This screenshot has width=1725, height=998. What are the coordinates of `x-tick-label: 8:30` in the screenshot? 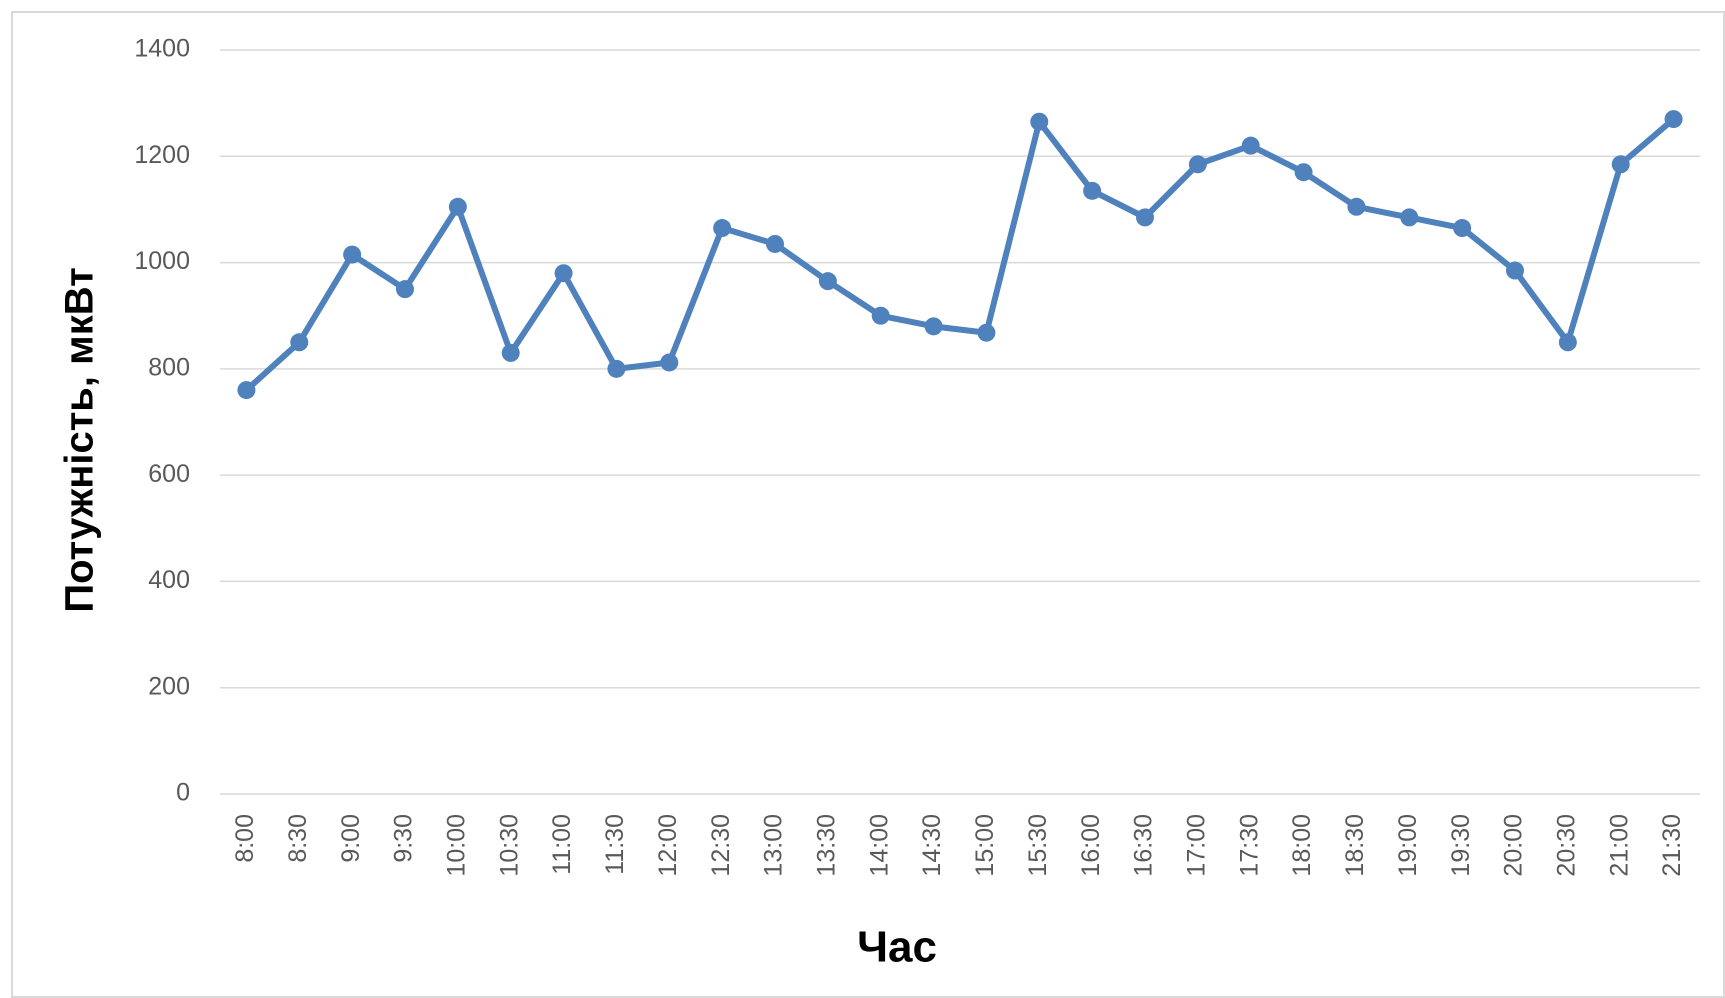 It's located at (298, 838).